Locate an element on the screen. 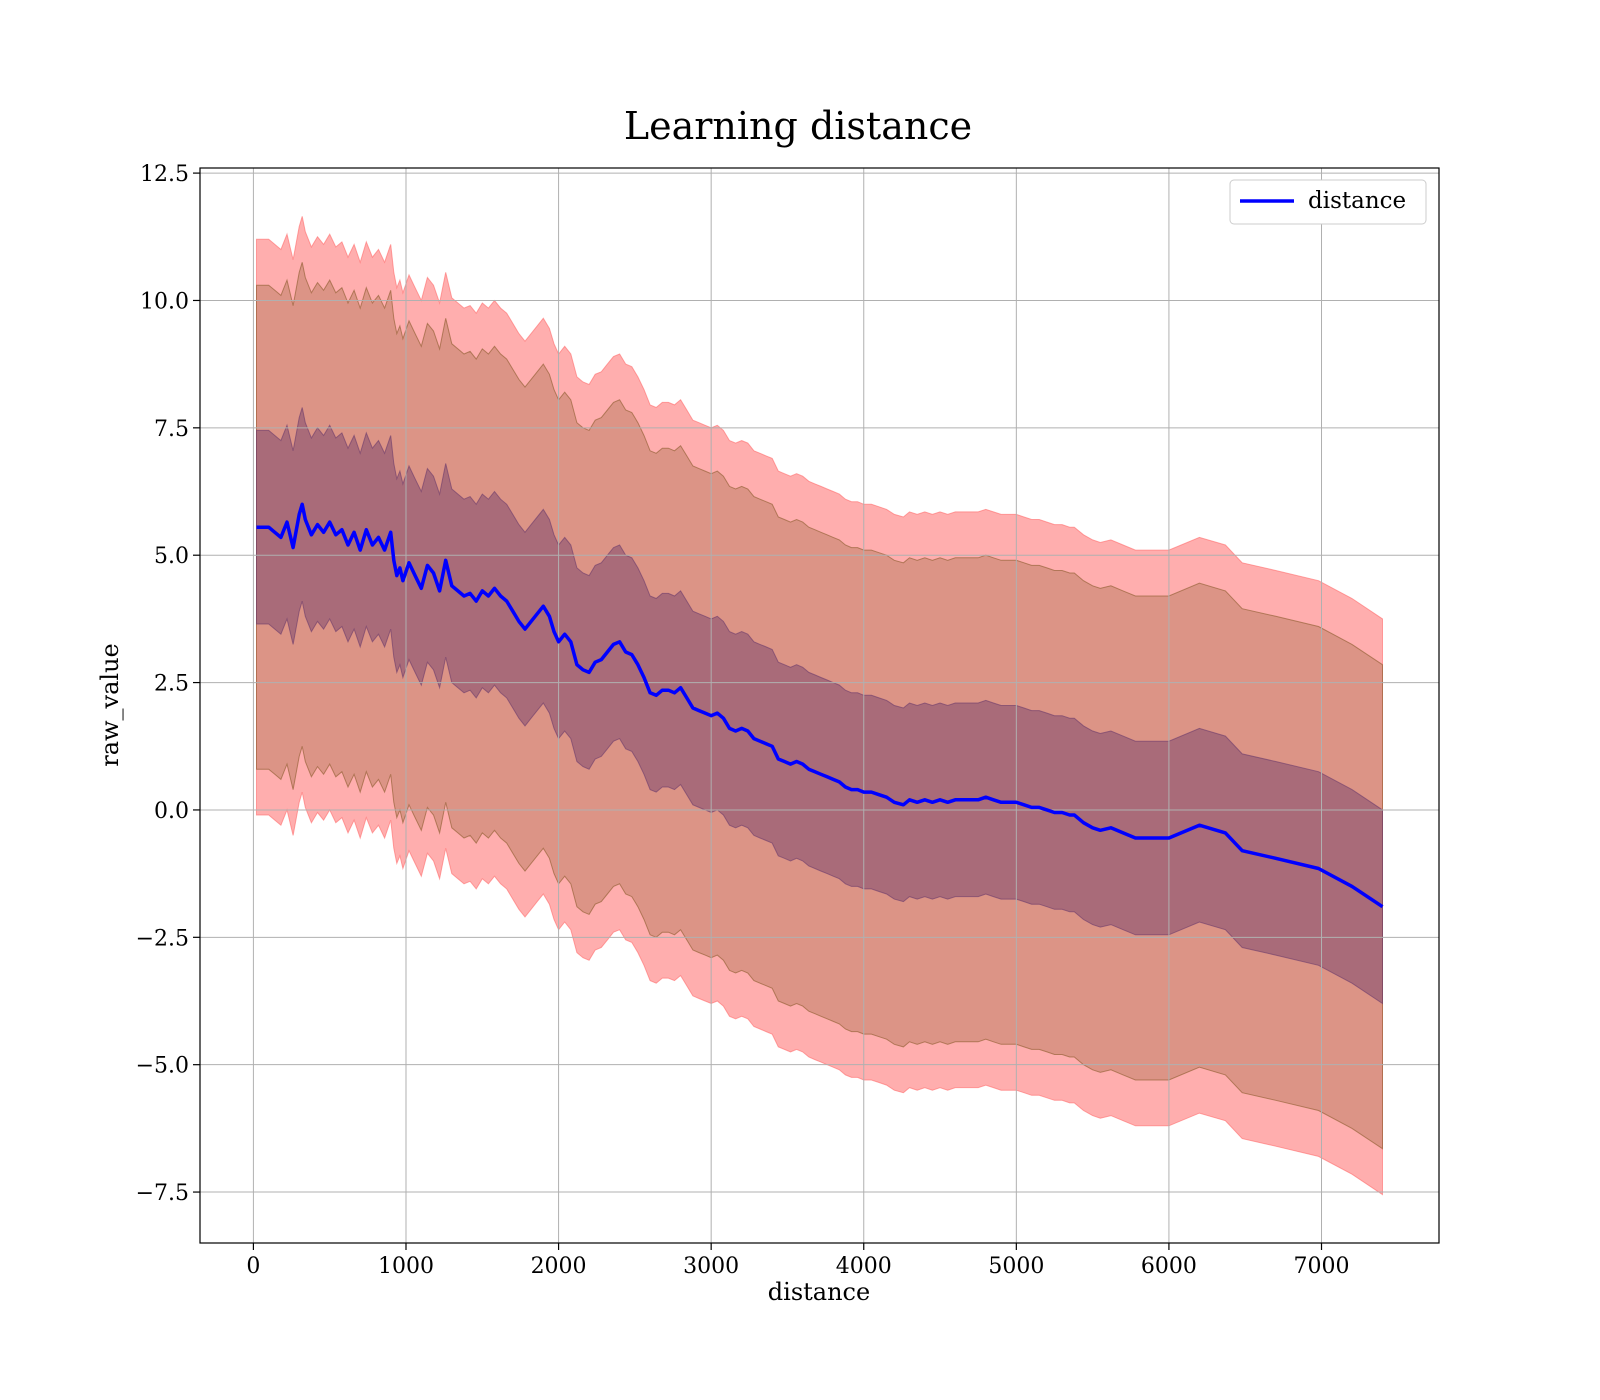 This screenshot has width=1600, height=1400. x-tick-label-0: 0 is located at coordinates (253, 1266).